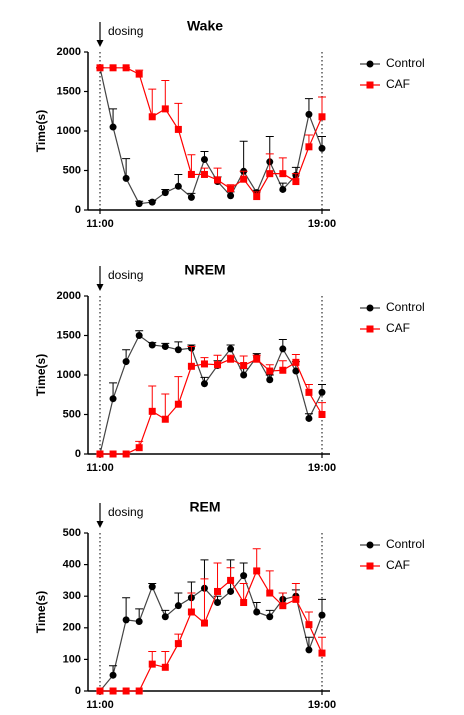  Describe the element at coordinates (100, 43) in the screenshot. I see `arrow-head` at that location.